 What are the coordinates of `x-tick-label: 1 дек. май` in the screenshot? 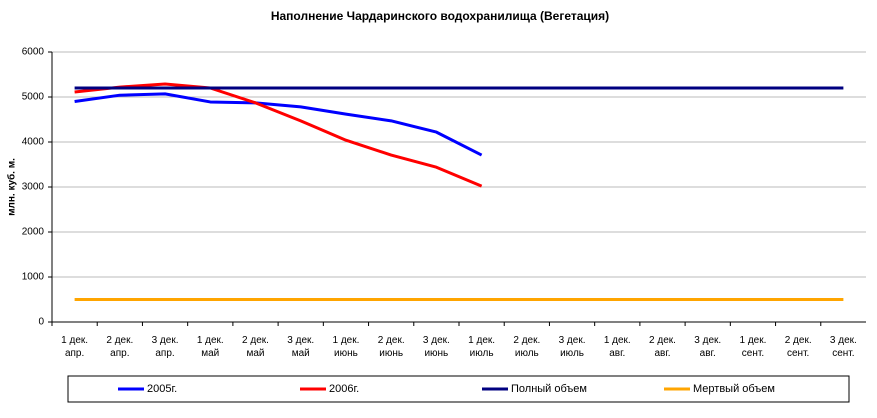 It's located at (210, 347).